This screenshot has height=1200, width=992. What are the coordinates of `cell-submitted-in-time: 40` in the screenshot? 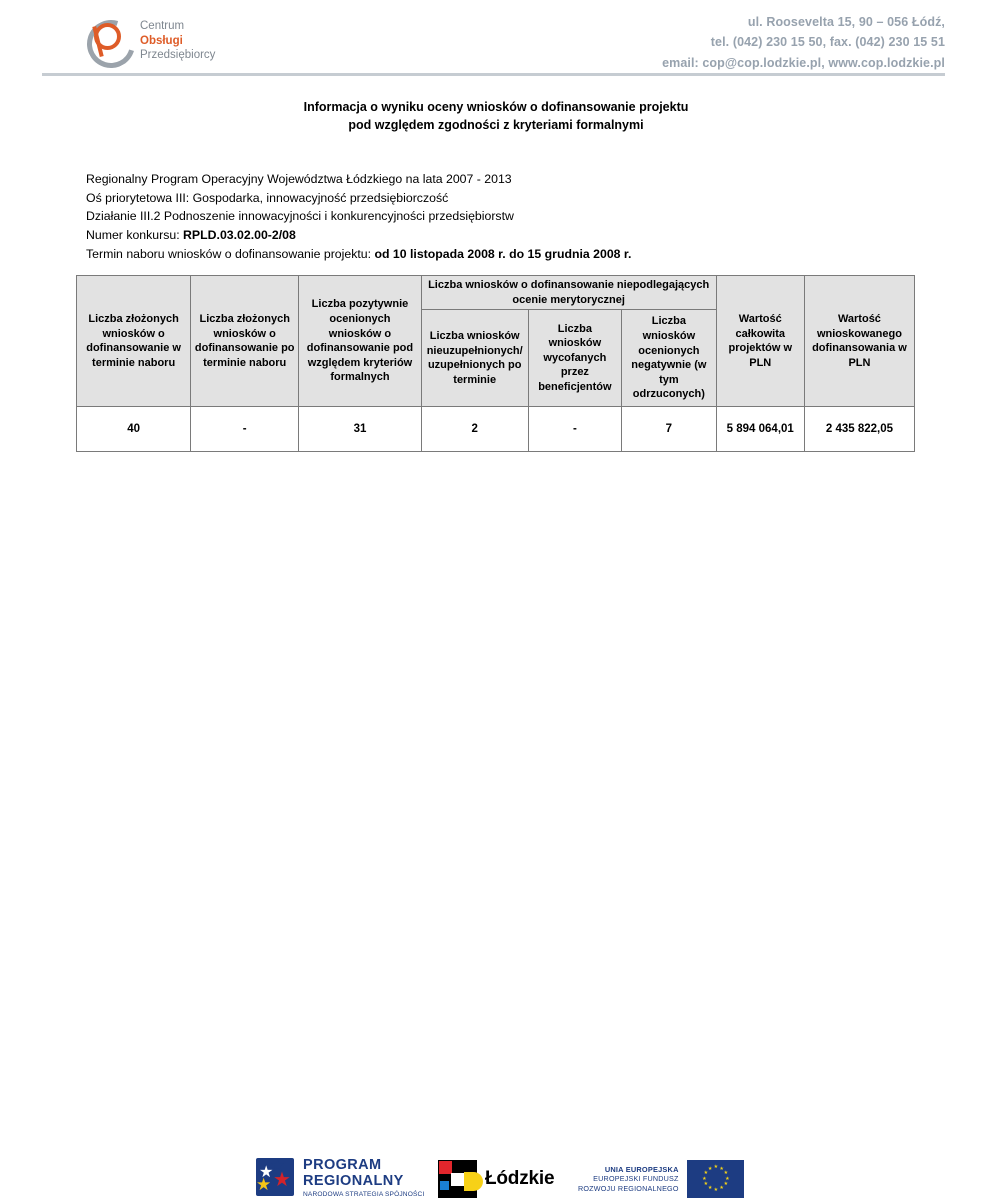 It's located at (133, 429).